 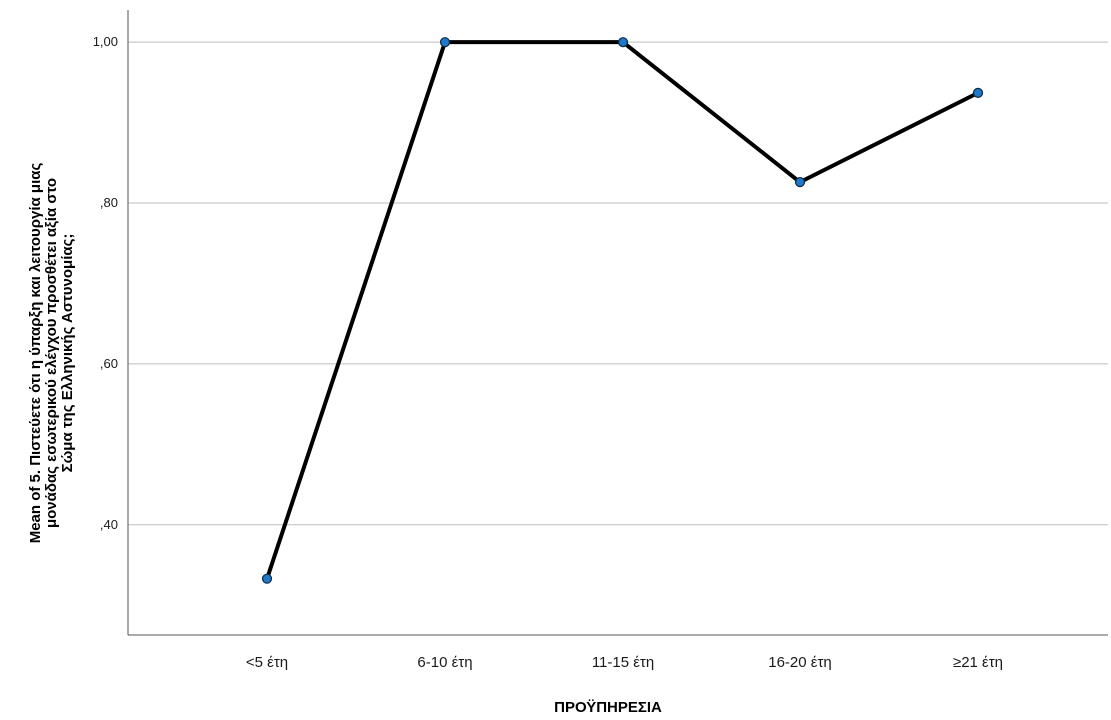 What do you see at coordinates (109, 202) in the screenshot?
I see `y-tick-label: ,80` at bounding box center [109, 202].